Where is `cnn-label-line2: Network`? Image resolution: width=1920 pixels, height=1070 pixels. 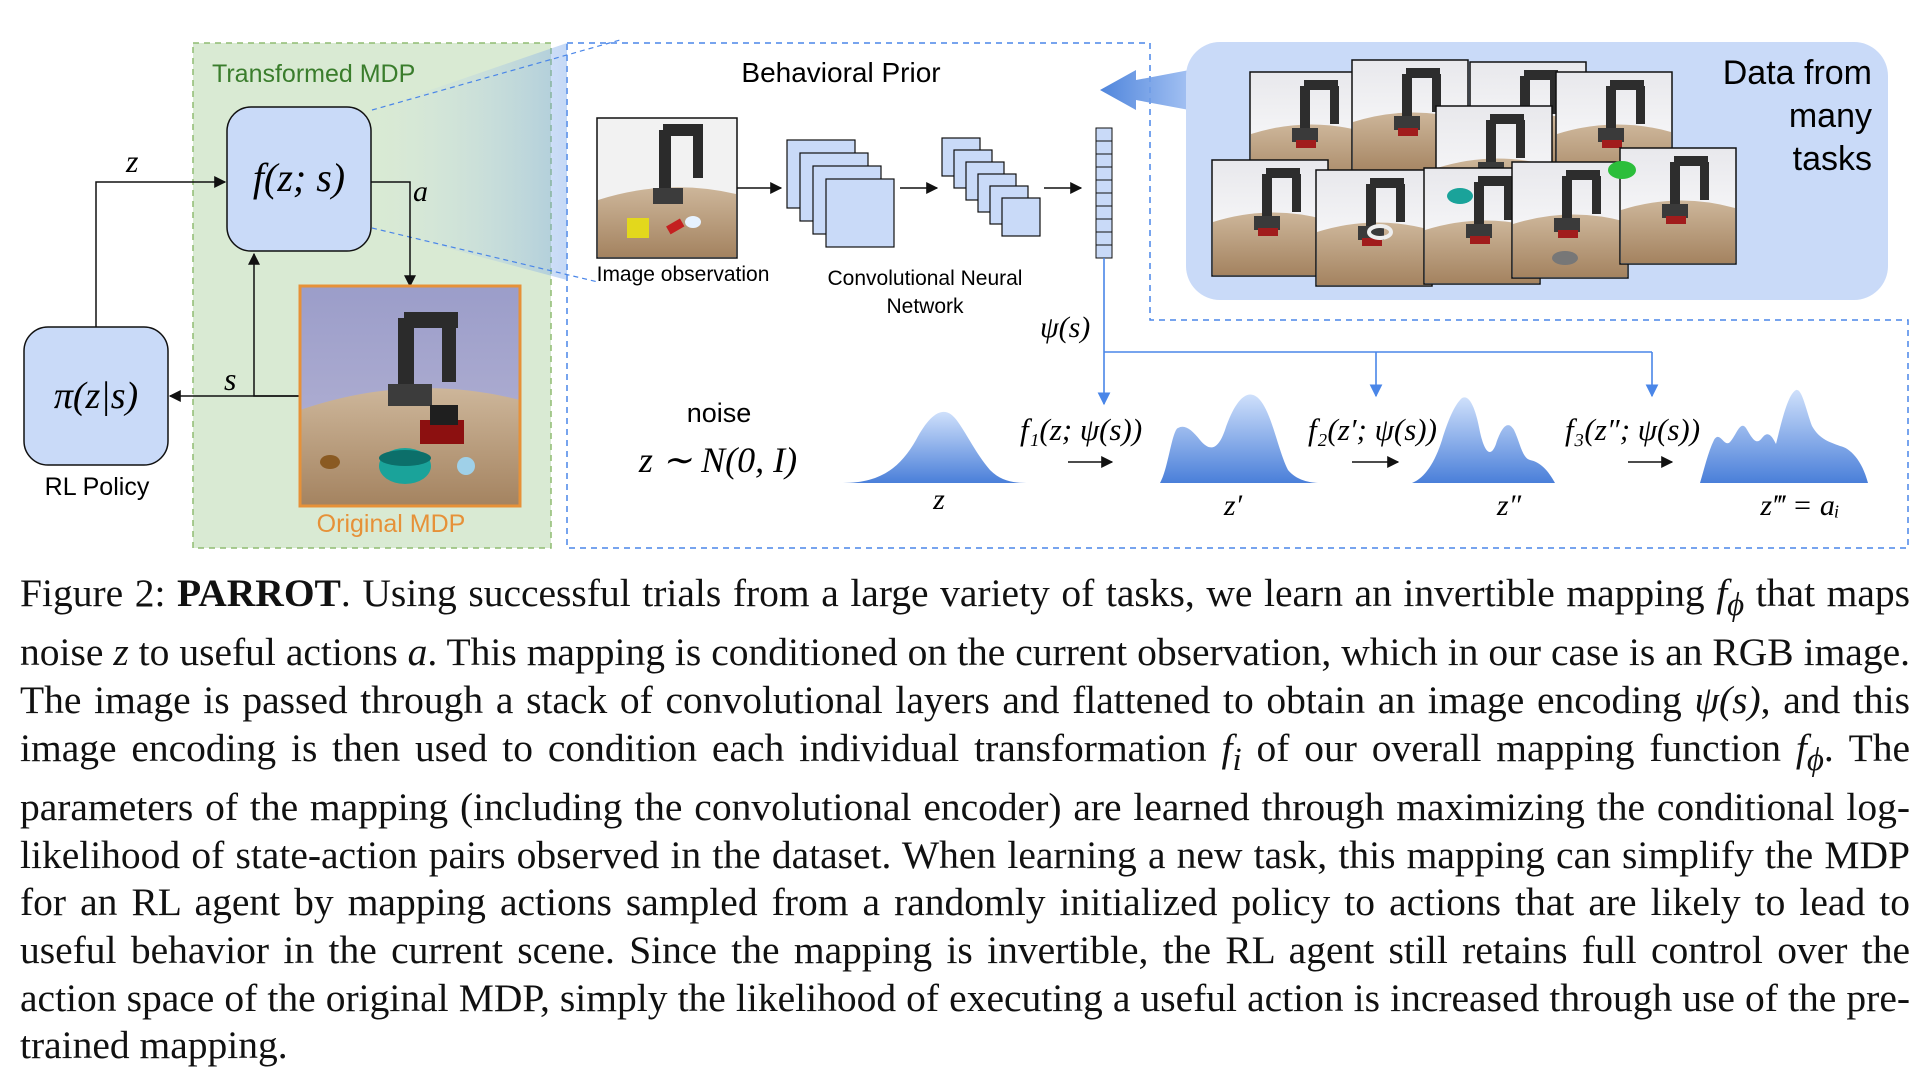
cnn-label-line2: Network is located at coordinates (925, 306).